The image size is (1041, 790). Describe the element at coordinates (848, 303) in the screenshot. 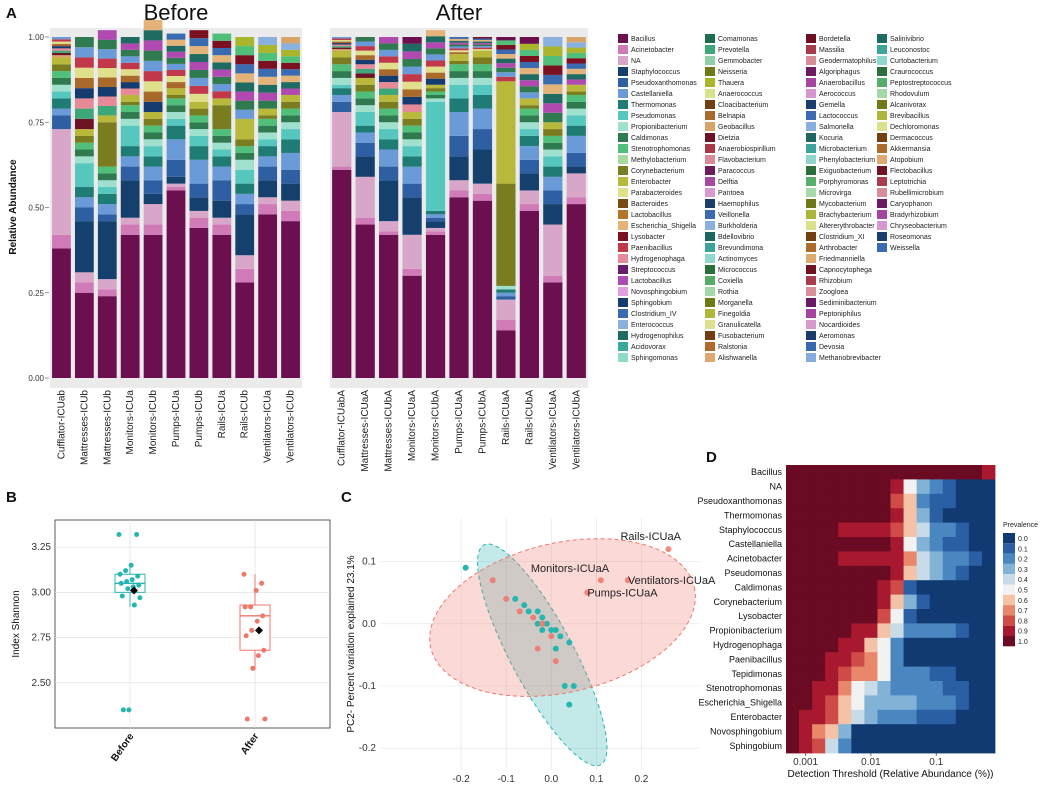

I see `legend-label: Sediminibacterium` at that location.